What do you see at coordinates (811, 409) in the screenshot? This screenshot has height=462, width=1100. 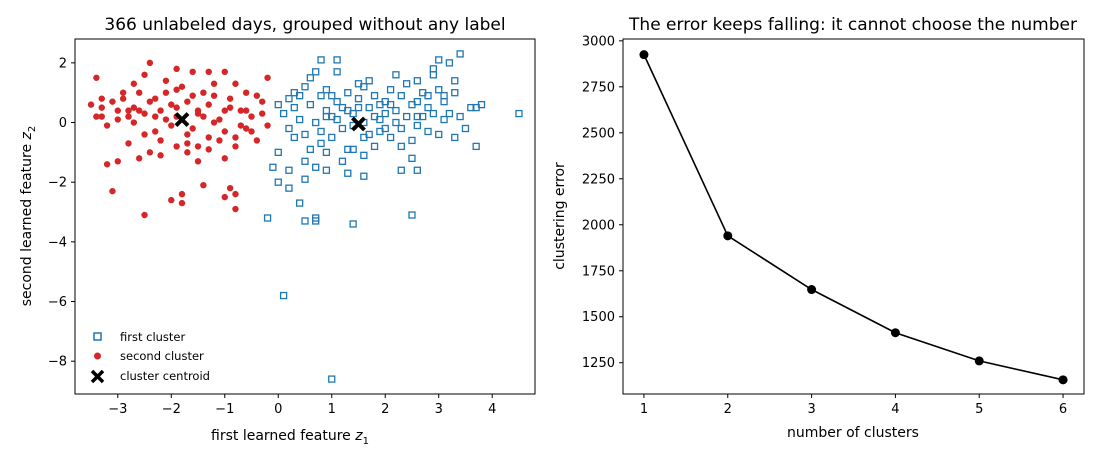 I see `error-xtick-label: 3` at bounding box center [811, 409].